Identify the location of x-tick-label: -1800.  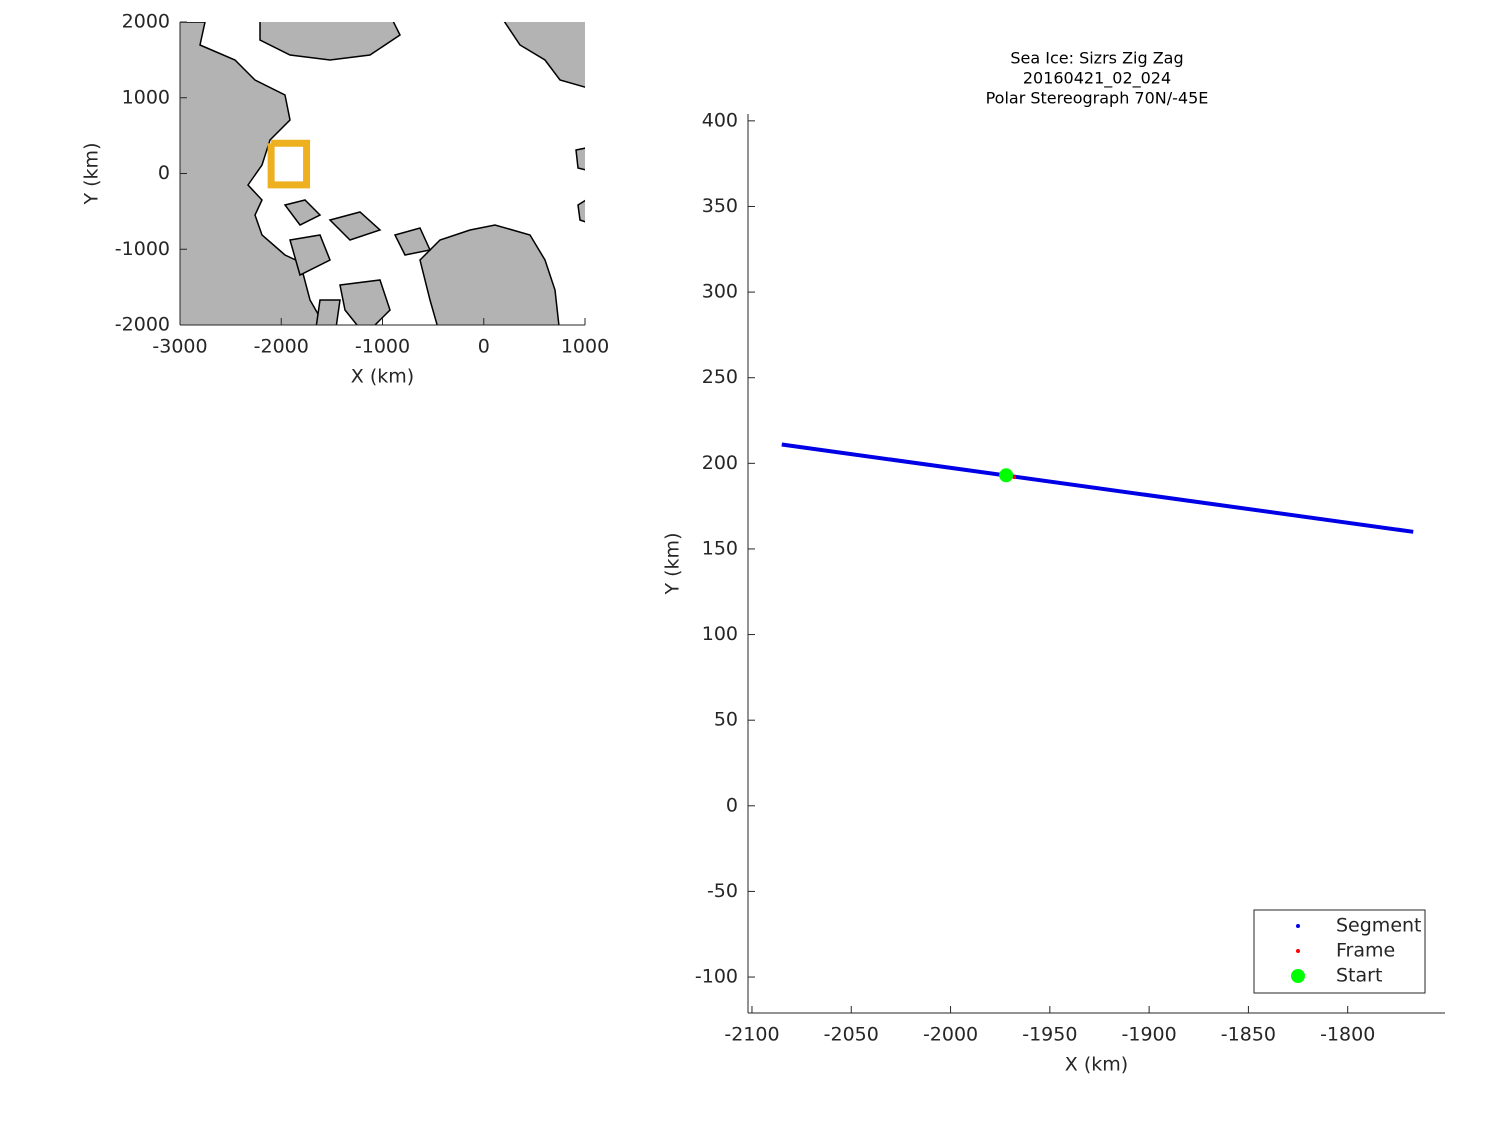
(1347, 1035).